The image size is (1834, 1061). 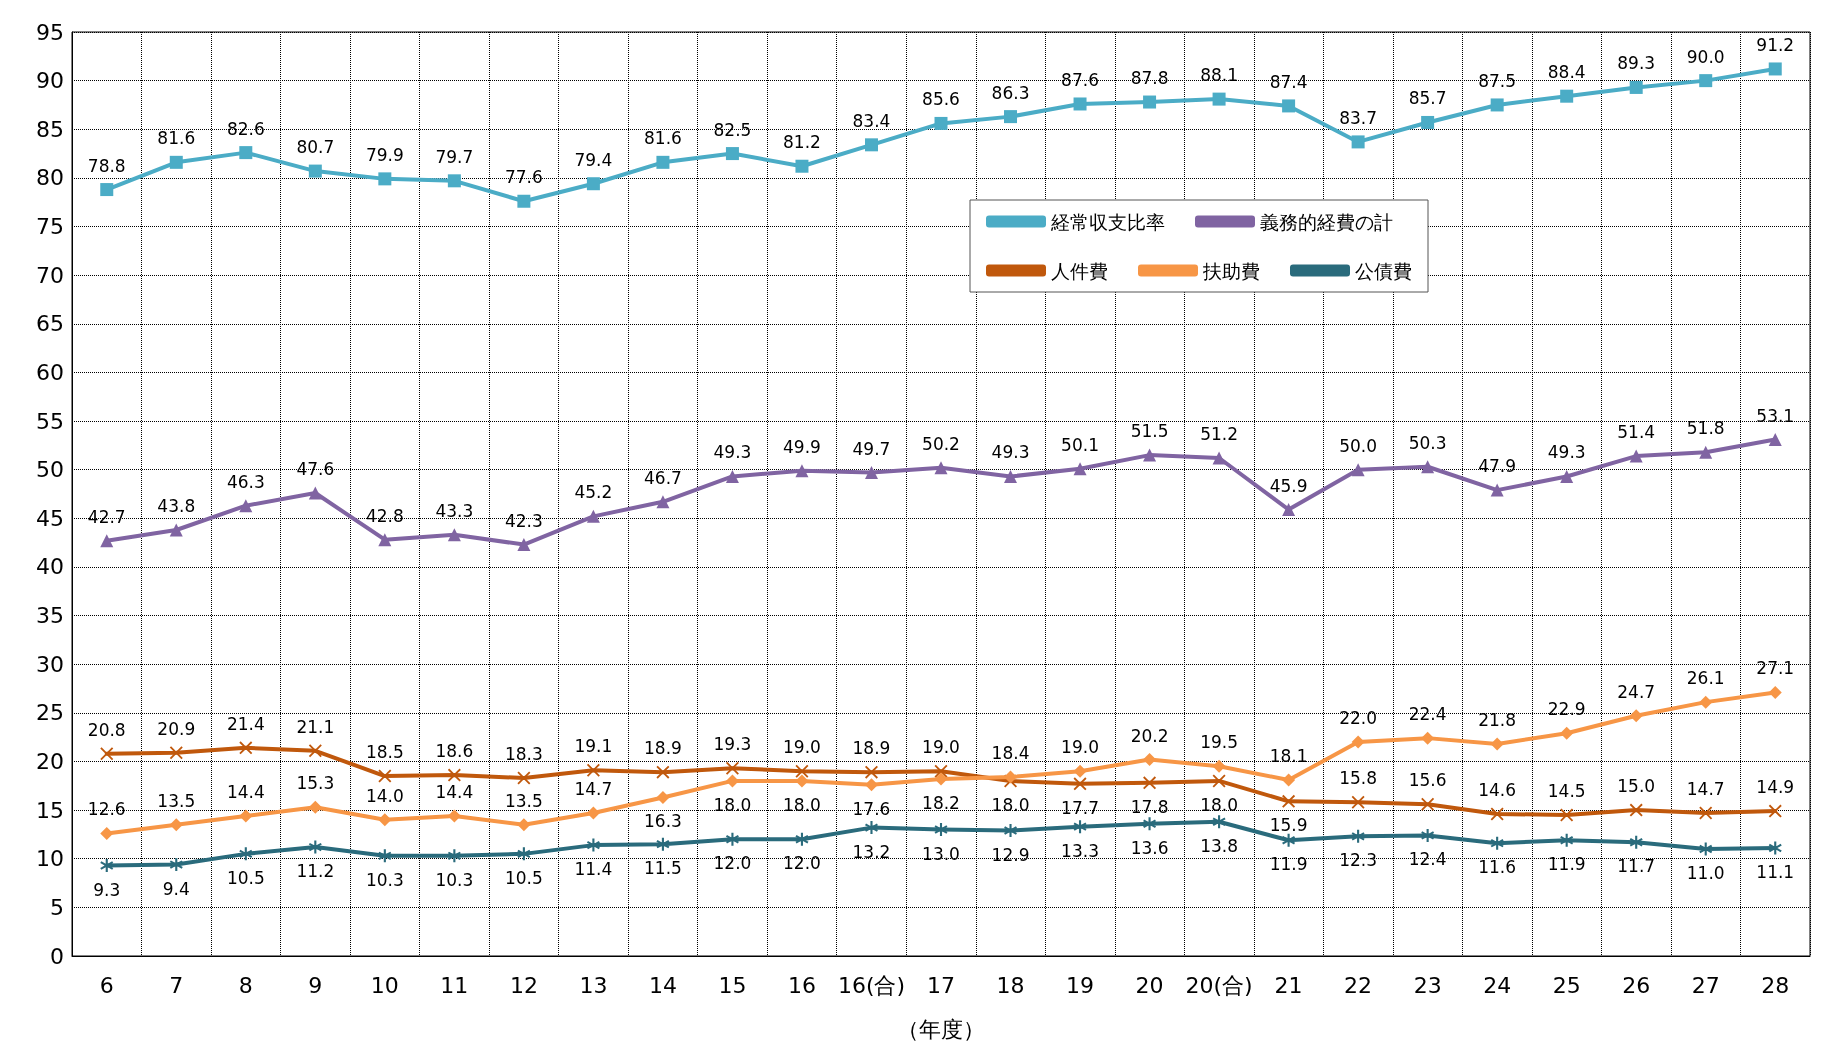 I want to click on data-label: 89.3, so click(x=1636, y=63).